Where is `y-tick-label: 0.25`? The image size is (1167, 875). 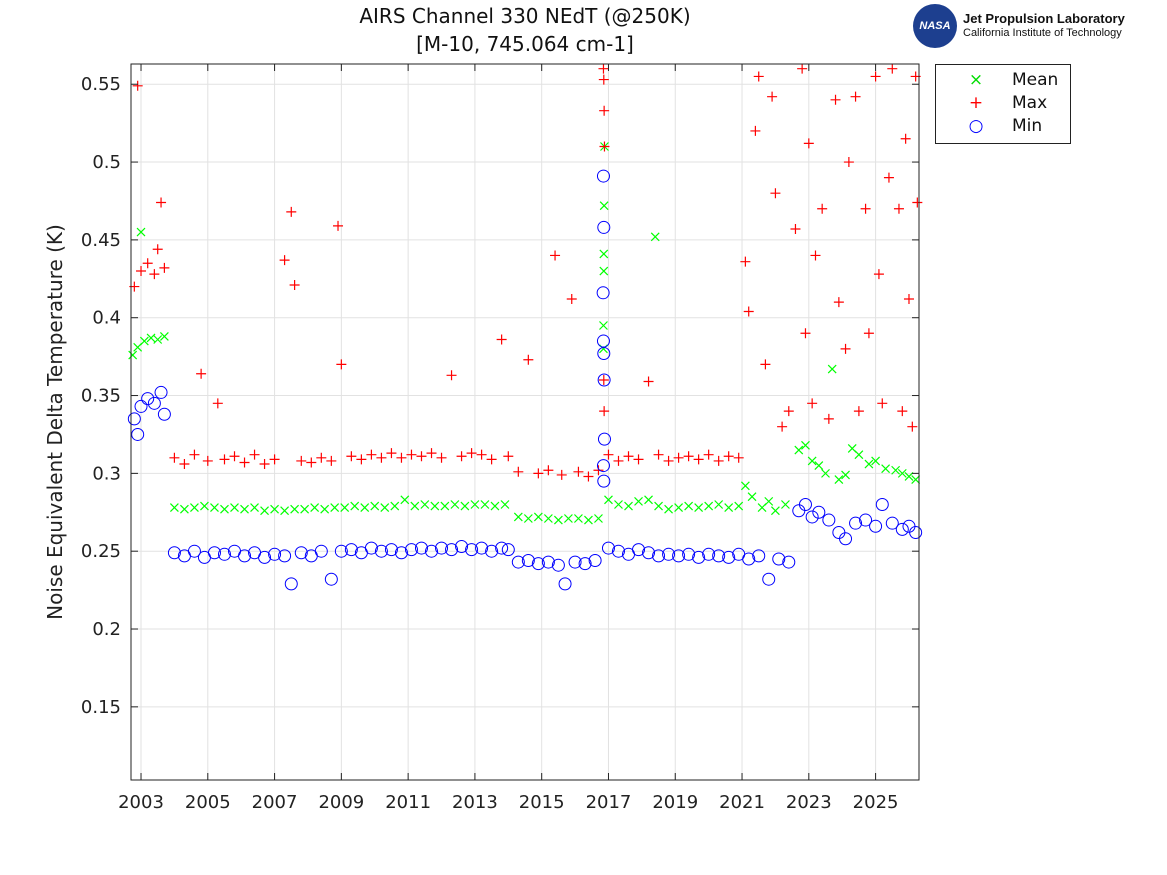
y-tick-label: 0.25 is located at coordinates (101, 551).